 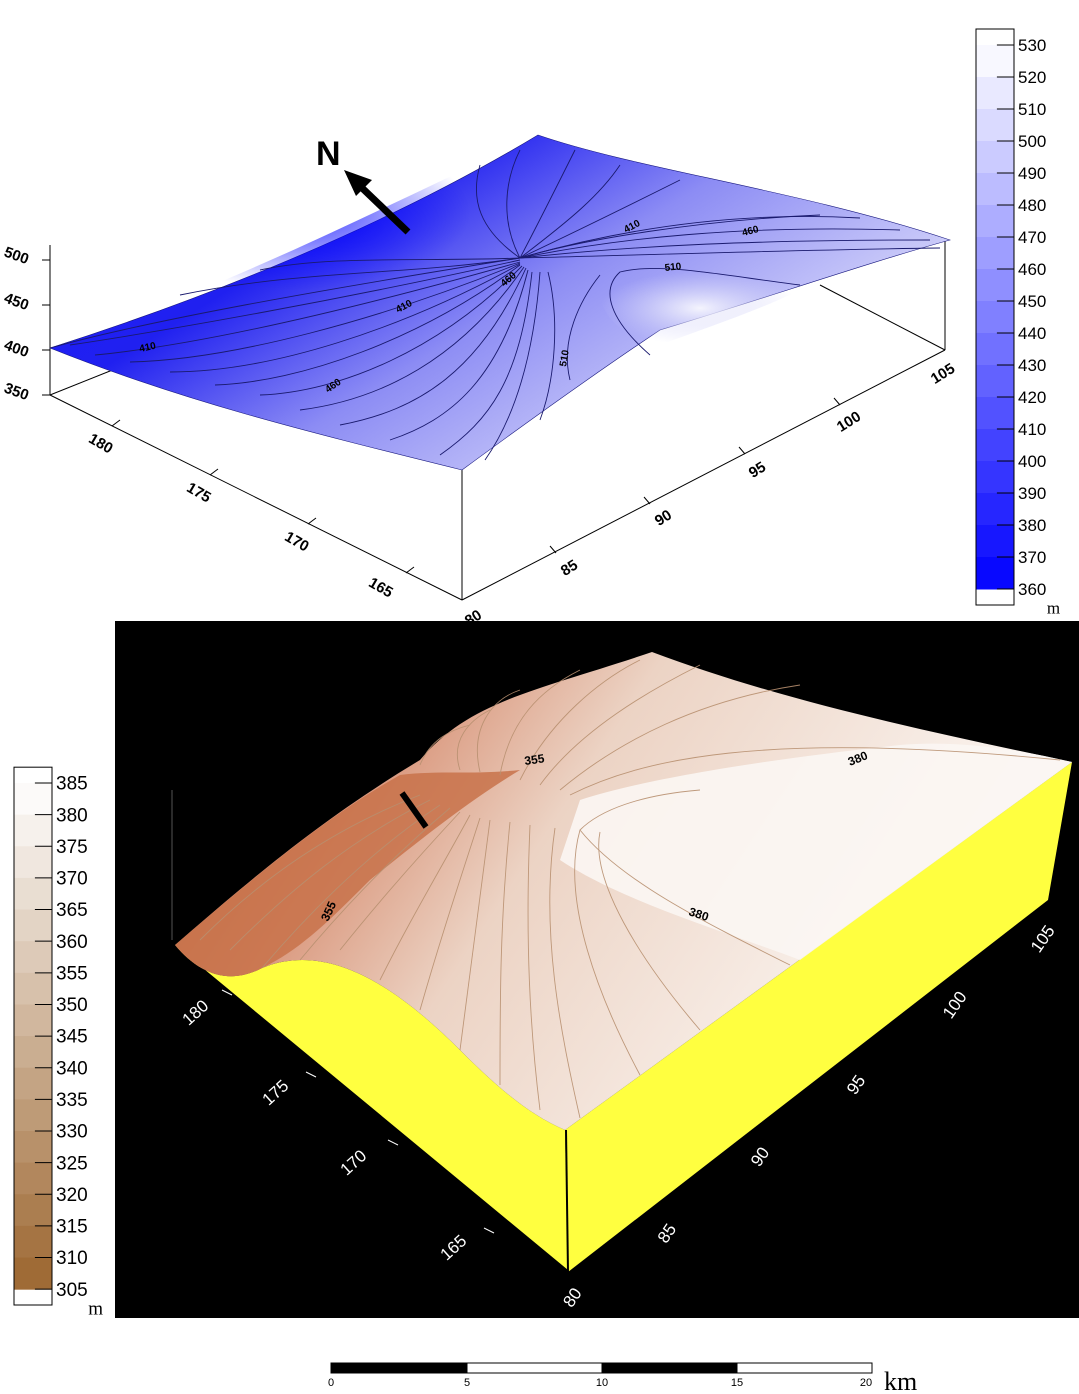 What do you see at coordinates (72, 1290) in the screenshot?
I see `legend-label: 305` at bounding box center [72, 1290].